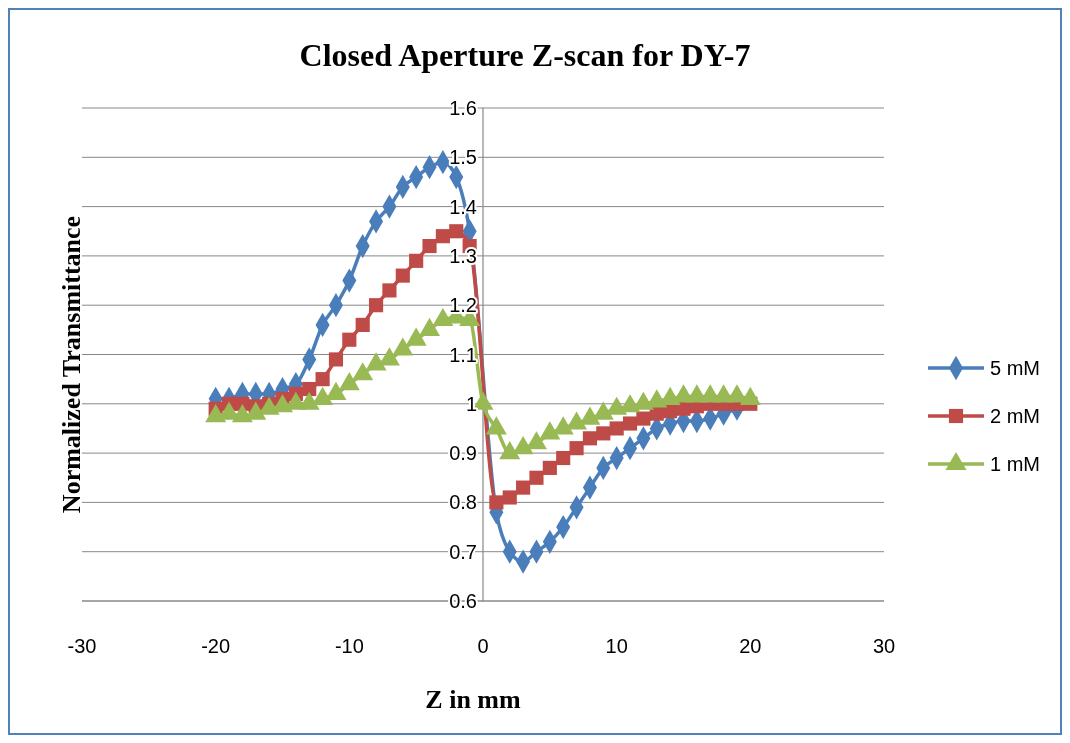 The image size is (1070, 743). I want to click on legend-label: 2 mM, so click(1015, 416).